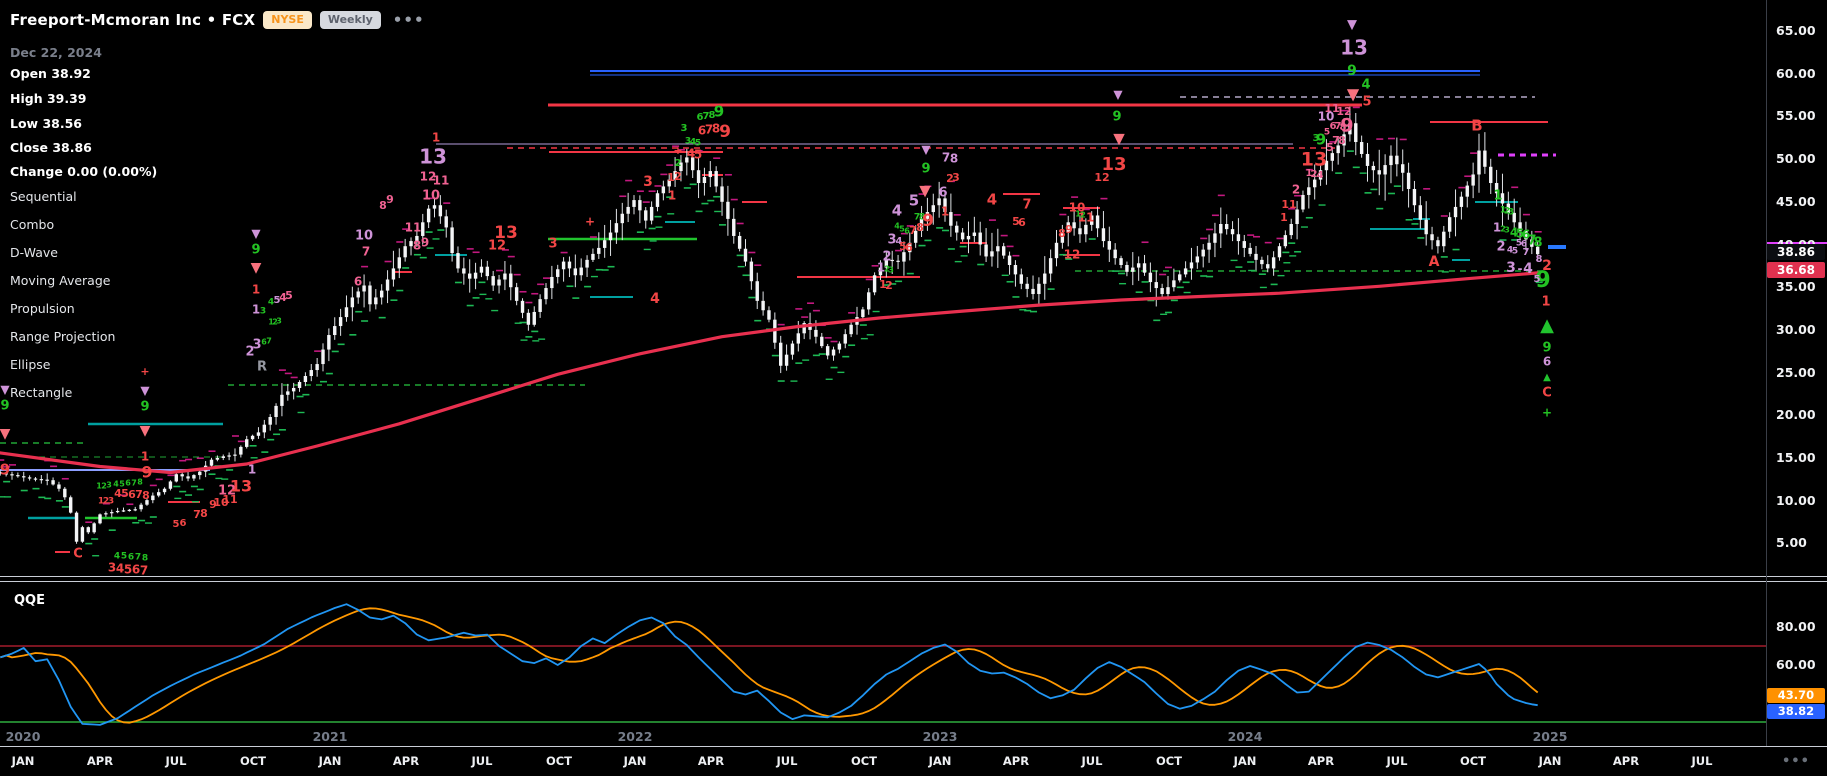 The height and width of the screenshot is (776, 1827). Describe the element at coordinates (1796, 287) in the screenshot. I see `price-tick-label: 35.00` at that location.